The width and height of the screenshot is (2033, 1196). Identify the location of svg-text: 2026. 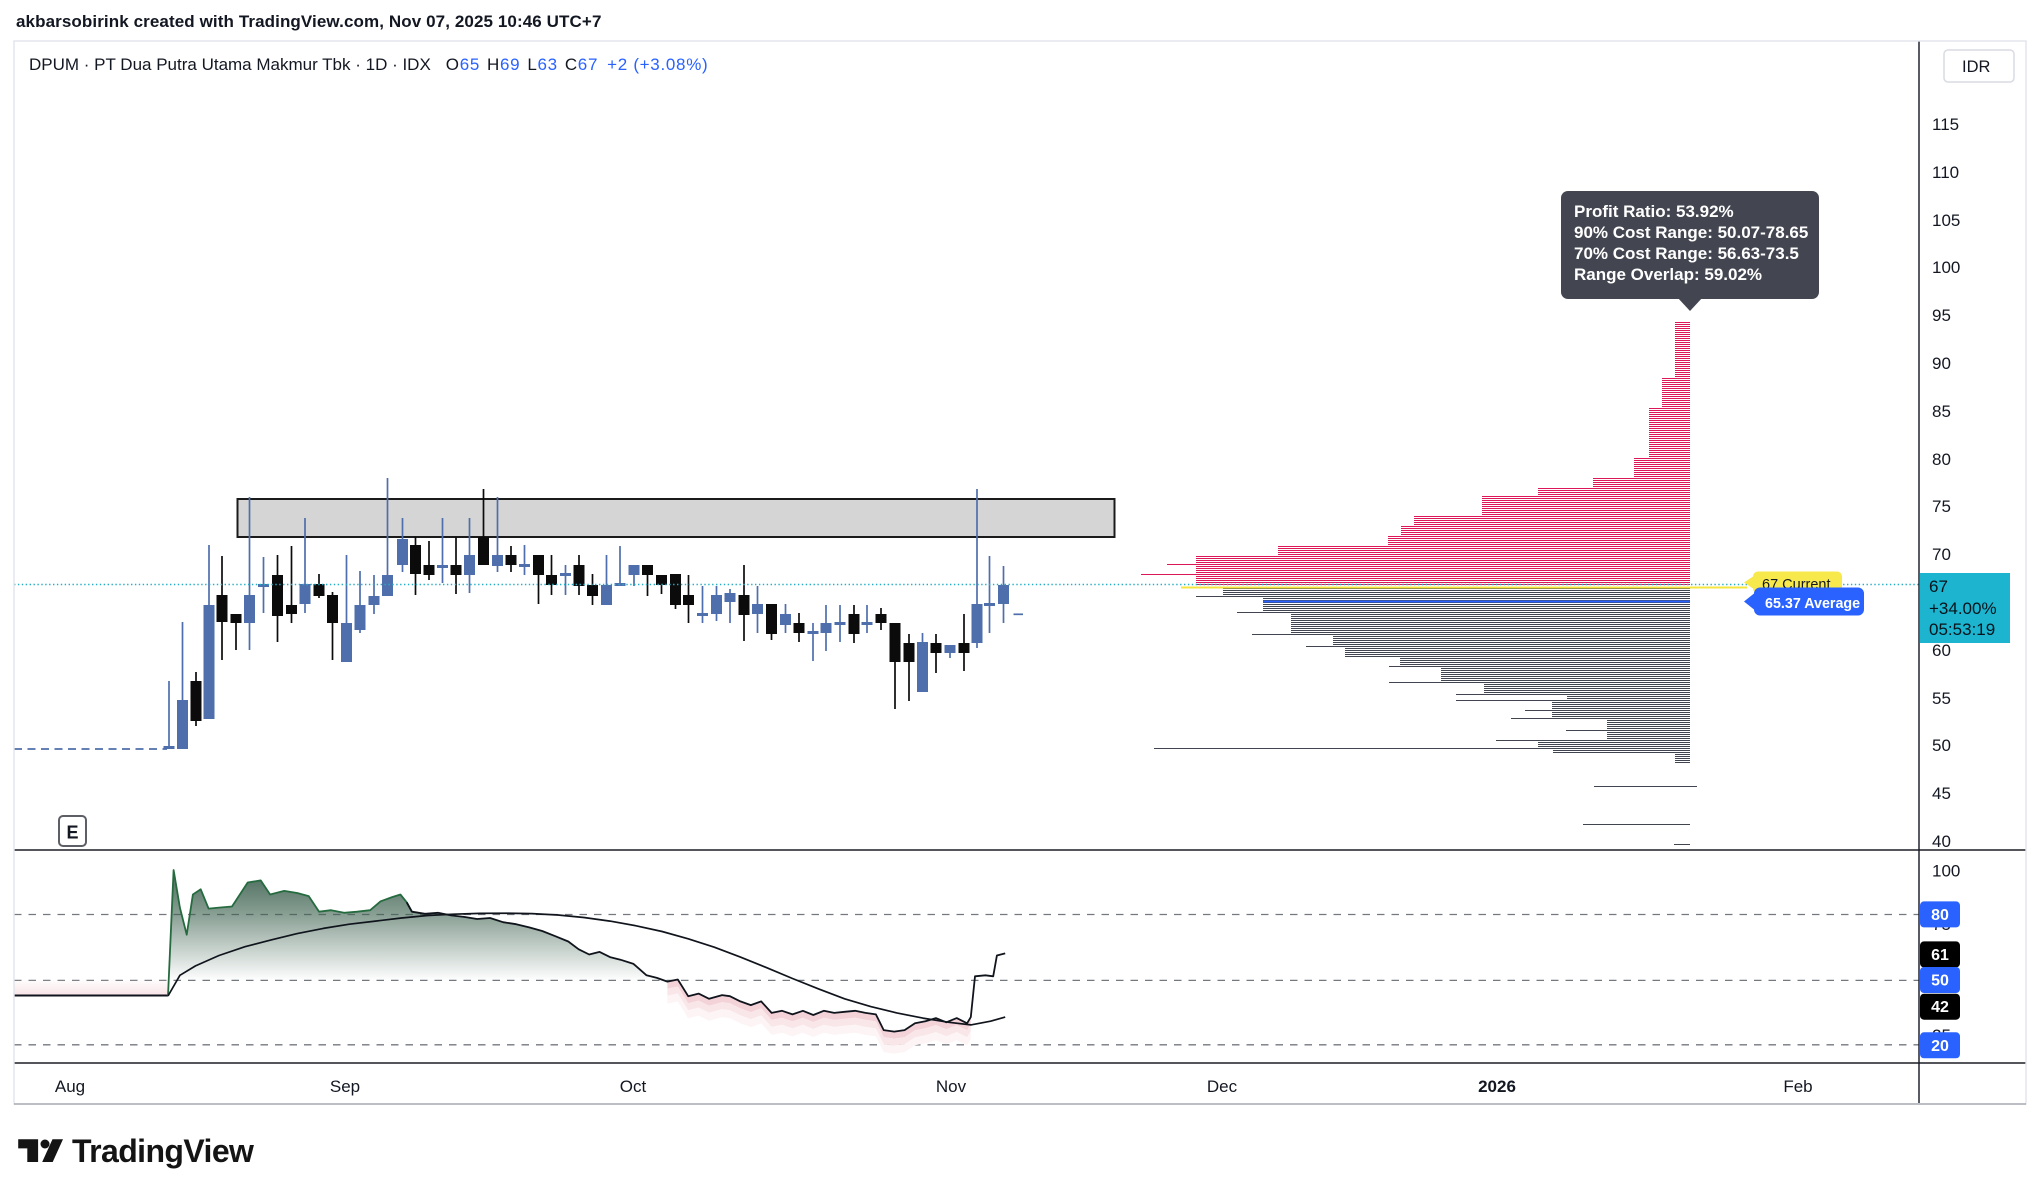
(1497, 1086).